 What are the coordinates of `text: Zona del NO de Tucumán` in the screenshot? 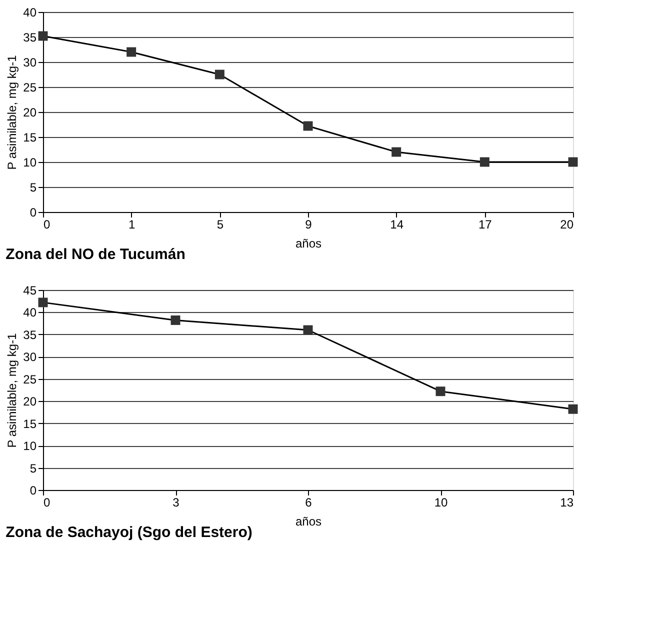 It's located at (96, 254).